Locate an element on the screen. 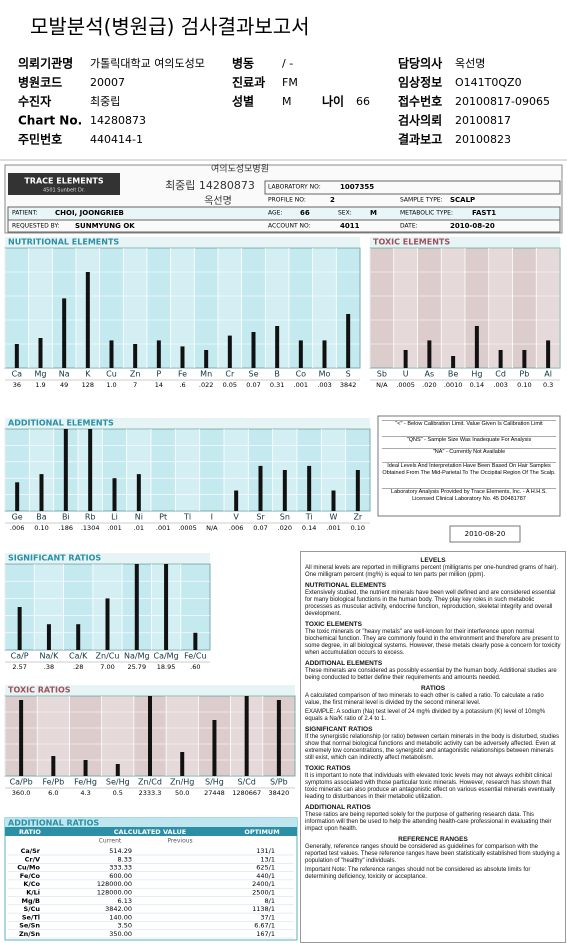 The height and width of the screenshot is (943, 567). chart-title: ADDITIONAL ELEMENTS is located at coordinates (61, 423).